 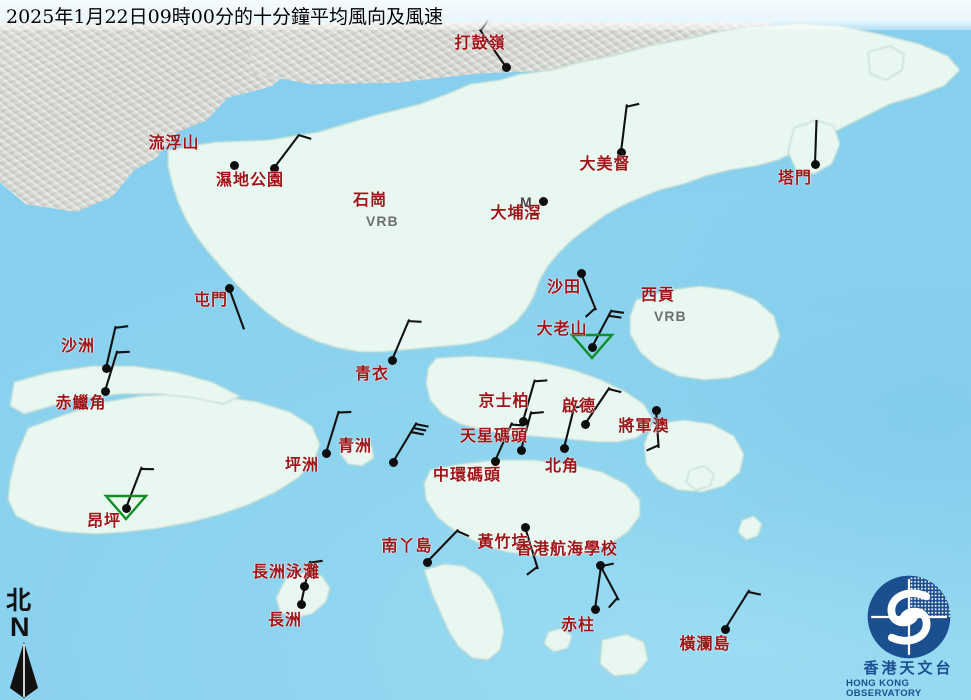 What do you see at coordinates (286, 571) in the screenshot?
I see `station-name-label: 長洲泳灘` at bounding box center [286, 571].